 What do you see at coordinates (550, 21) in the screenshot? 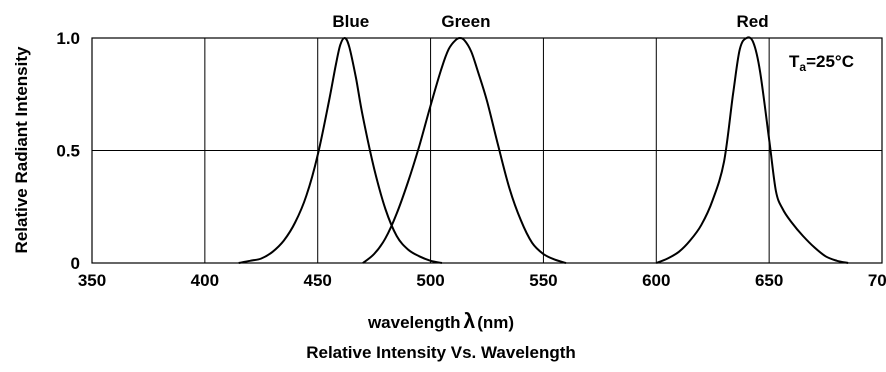
I see `series-label-layer: Blue Green Red` at bounding box center [550, 21].